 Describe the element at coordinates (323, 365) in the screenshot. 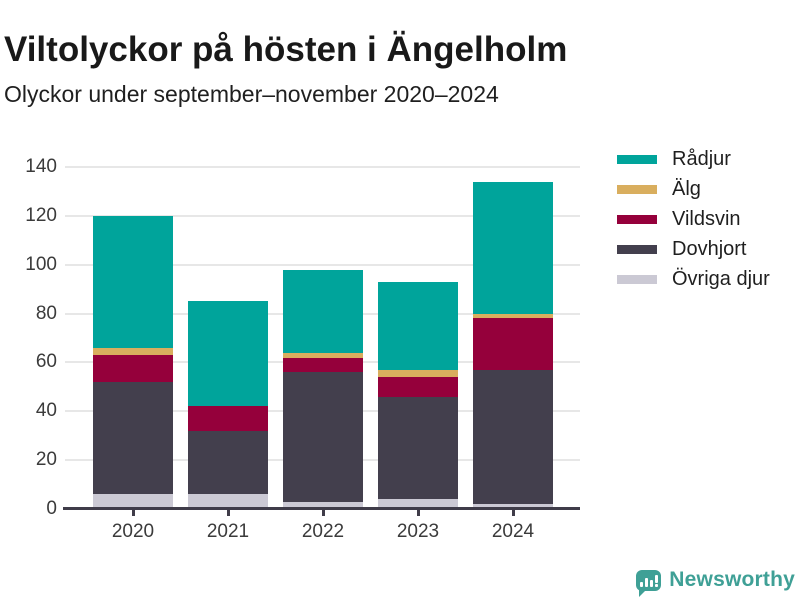

I see `bar-segment-vildsvin-2022` at that location.